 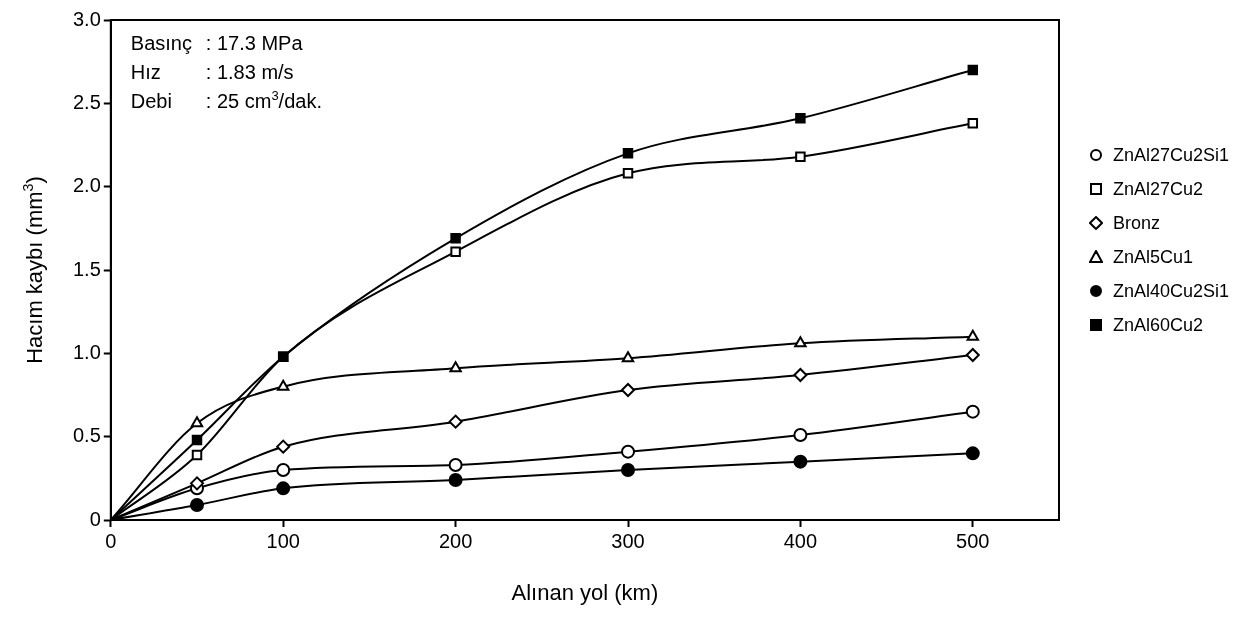 I want to click on y-tick-label: 1.0, so click(x=86, y=351).